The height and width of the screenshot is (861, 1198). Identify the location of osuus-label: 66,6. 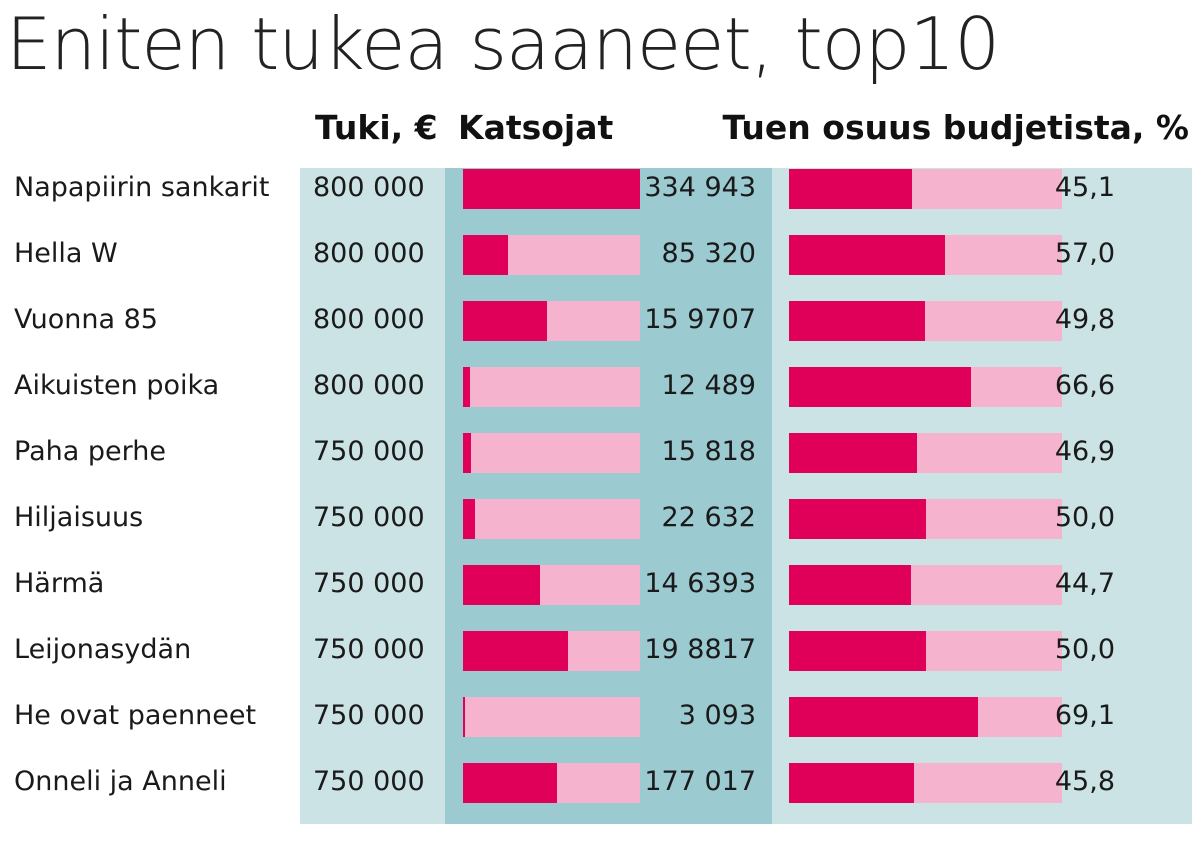
(1084, 385).